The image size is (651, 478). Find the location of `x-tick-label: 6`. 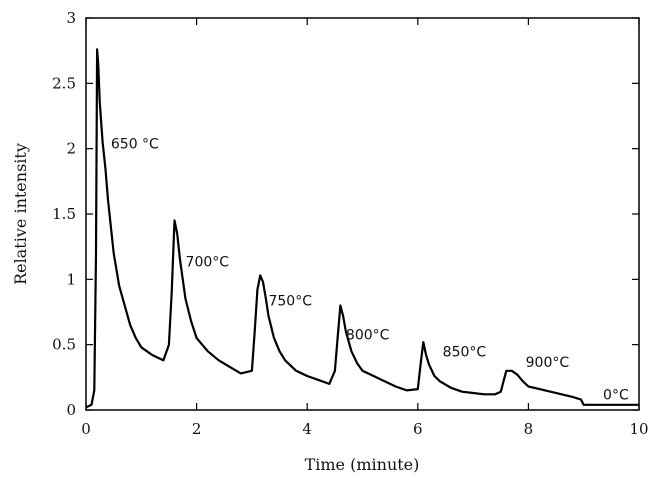

x-tick-label: 6 is located at coordinates (418, 429).